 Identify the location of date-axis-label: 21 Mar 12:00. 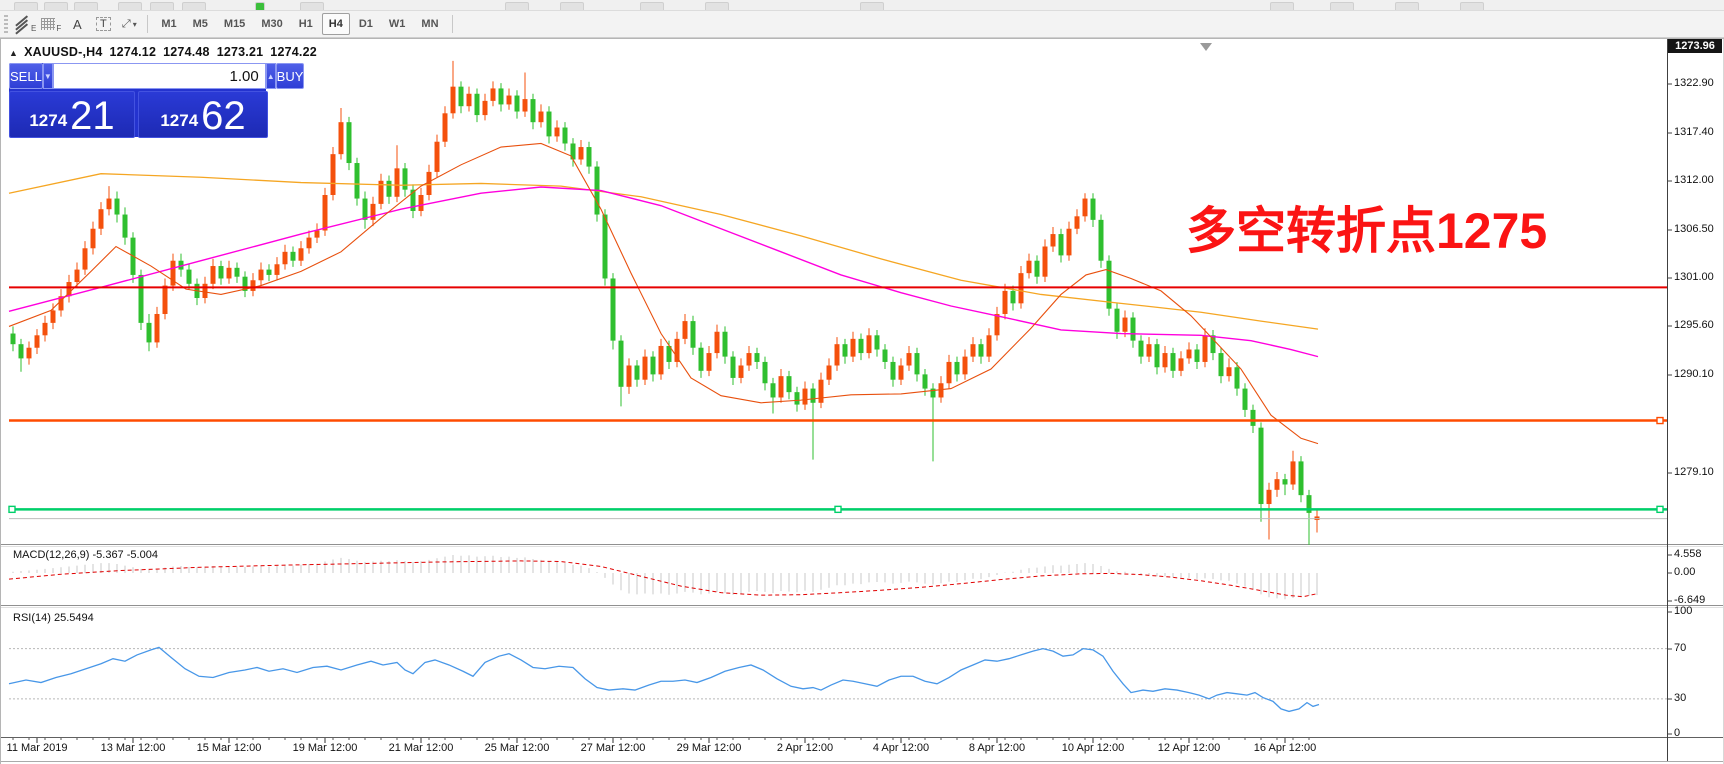
(421, 748).